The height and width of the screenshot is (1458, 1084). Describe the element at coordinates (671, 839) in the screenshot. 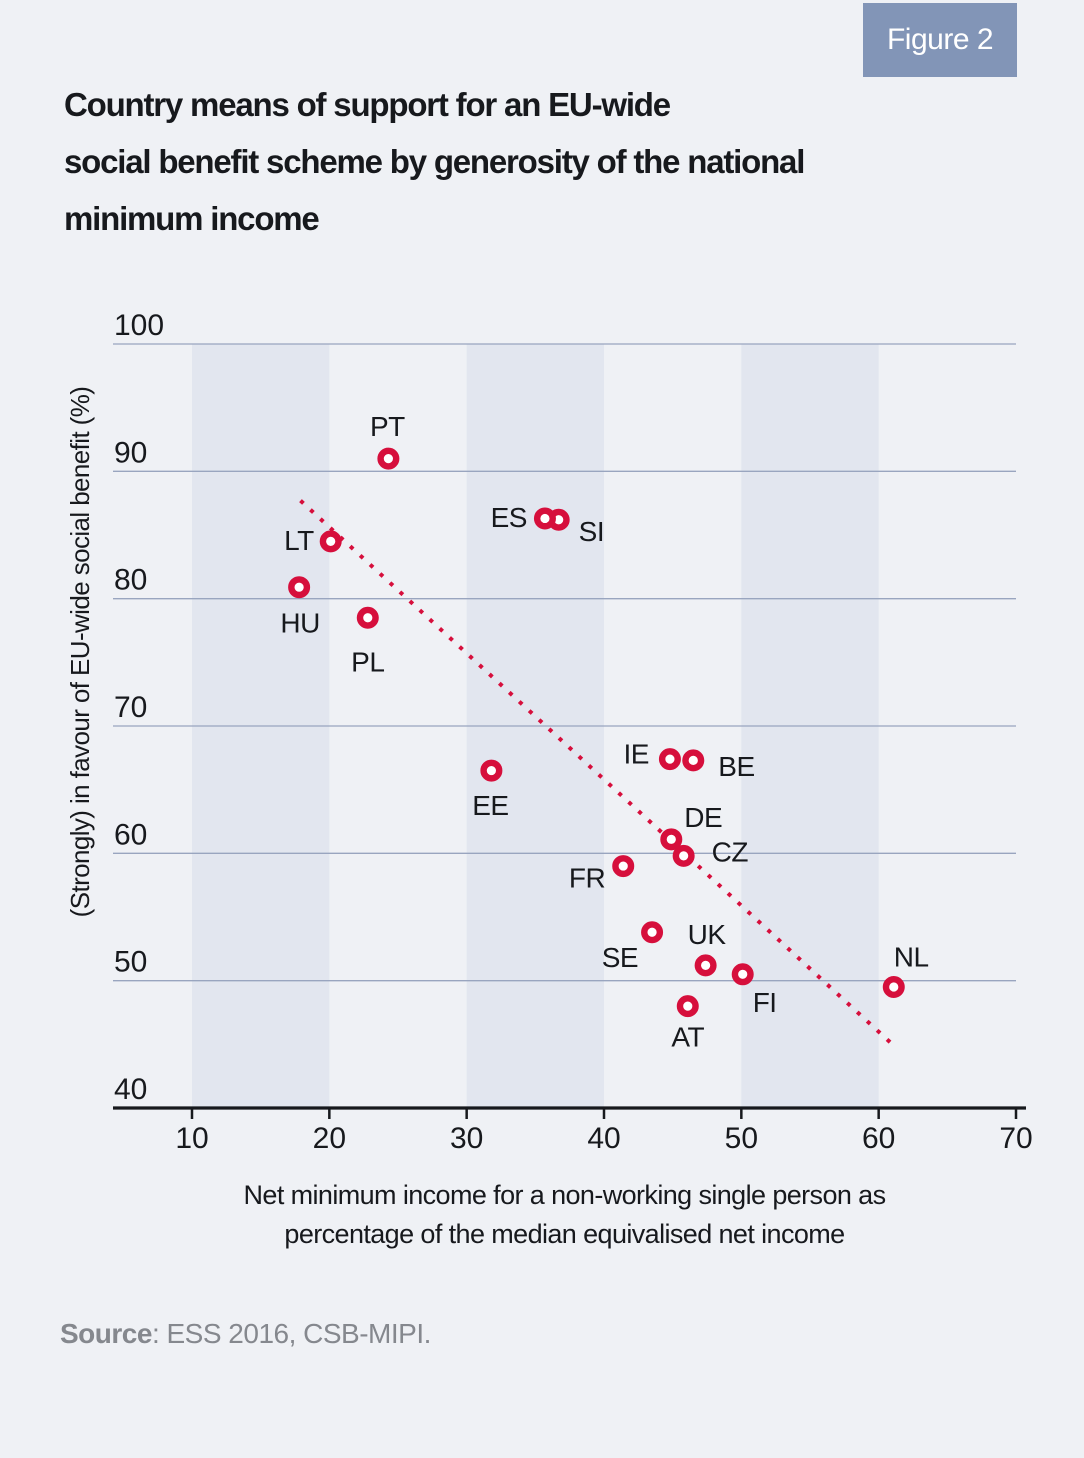

I see `marker-DE` at that location.